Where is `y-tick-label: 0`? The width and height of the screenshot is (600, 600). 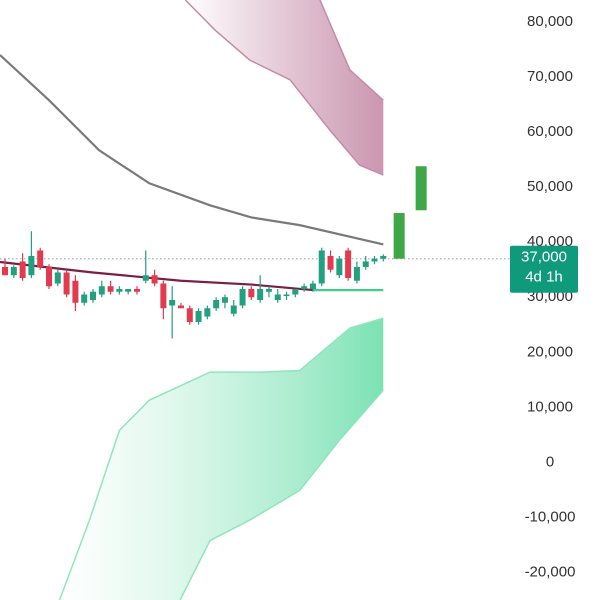
y-tick-label: 0 is located at coordinates (550, 461).